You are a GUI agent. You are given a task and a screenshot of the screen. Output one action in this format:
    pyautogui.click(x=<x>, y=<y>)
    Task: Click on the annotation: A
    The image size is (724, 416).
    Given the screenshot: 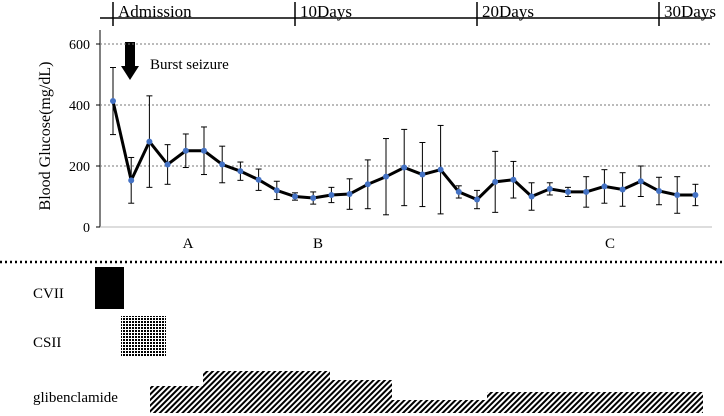 What is the action you would take?
    pyautogui.click(x=188, y=244)
    